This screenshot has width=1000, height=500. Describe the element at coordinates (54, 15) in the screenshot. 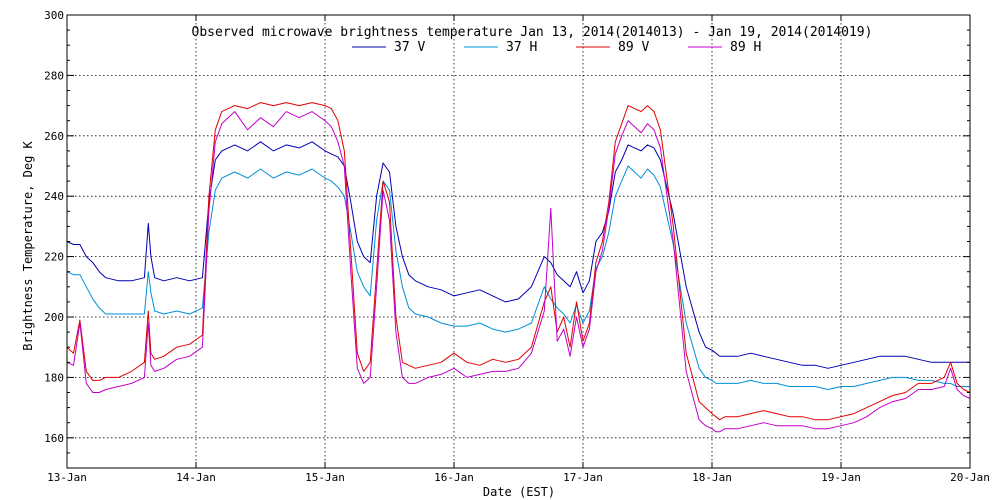

I see `y-tick-label: 300` at that location.